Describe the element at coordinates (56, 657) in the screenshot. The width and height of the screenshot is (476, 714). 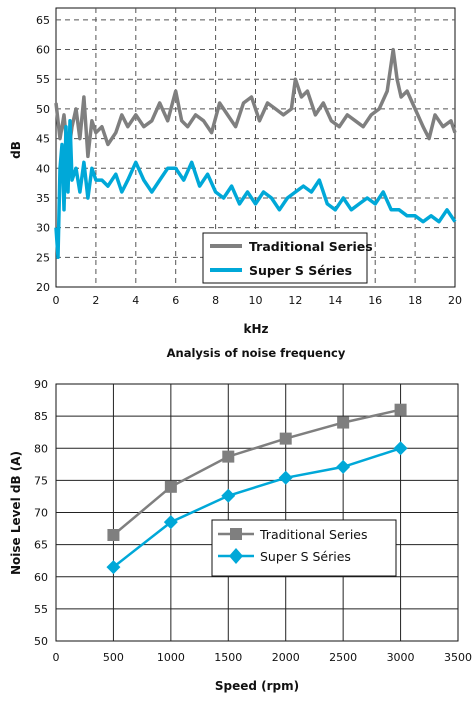
I see `chart2-xtick-label: 0` at that location.